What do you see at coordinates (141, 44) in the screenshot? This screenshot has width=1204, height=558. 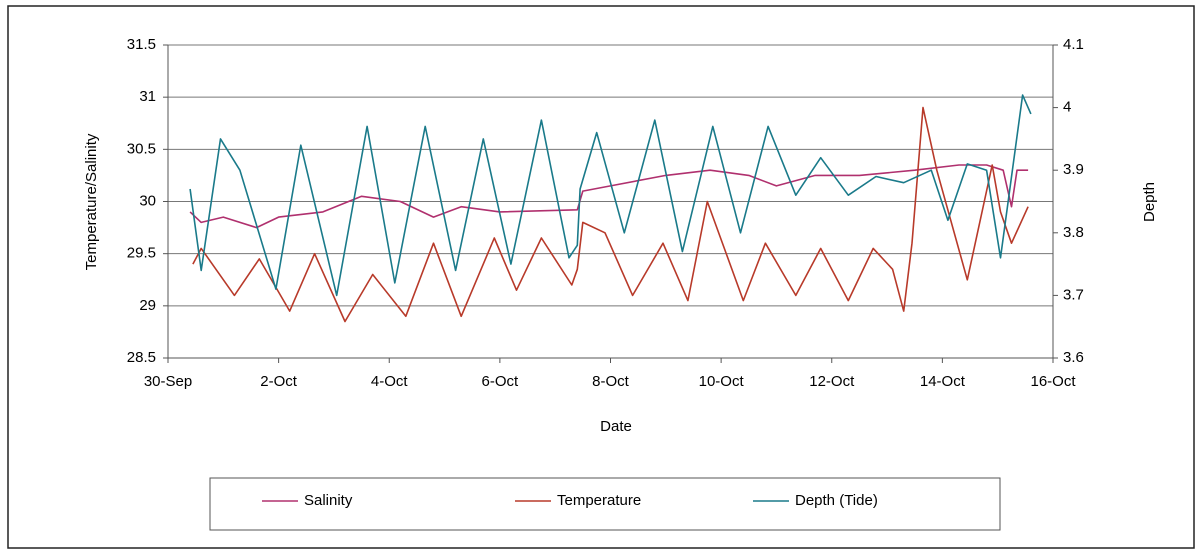 I see `y-tick-label: 31.5` at bounding box center [141, 44].